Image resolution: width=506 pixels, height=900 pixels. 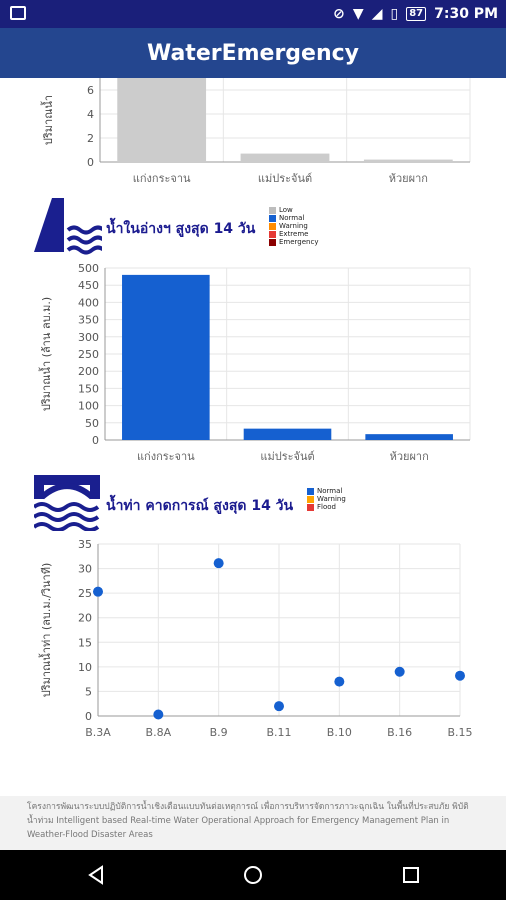 I want to click on y-tick-label: 300, so click(x=88, y=337).